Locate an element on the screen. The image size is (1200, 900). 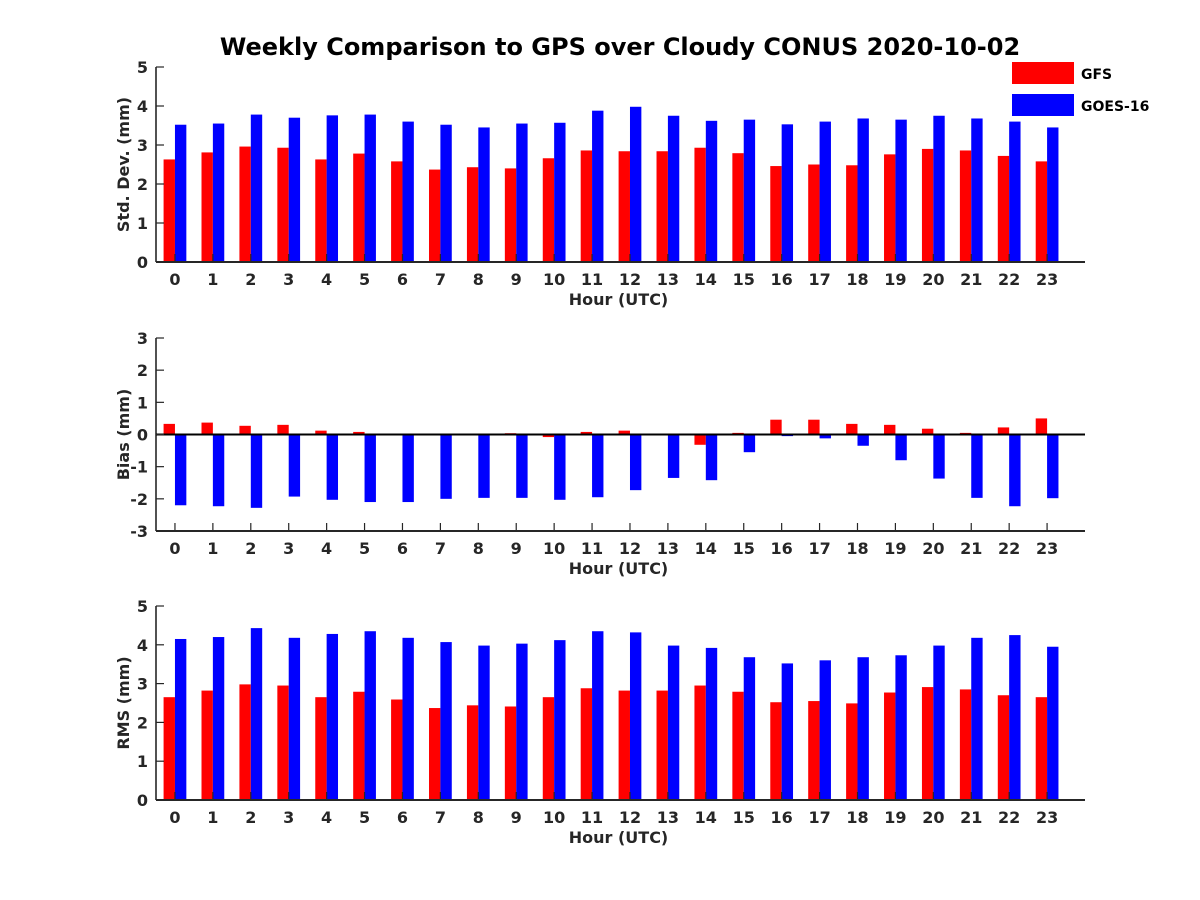
y-tick-label: 3 is located at coordinates (142, 145).